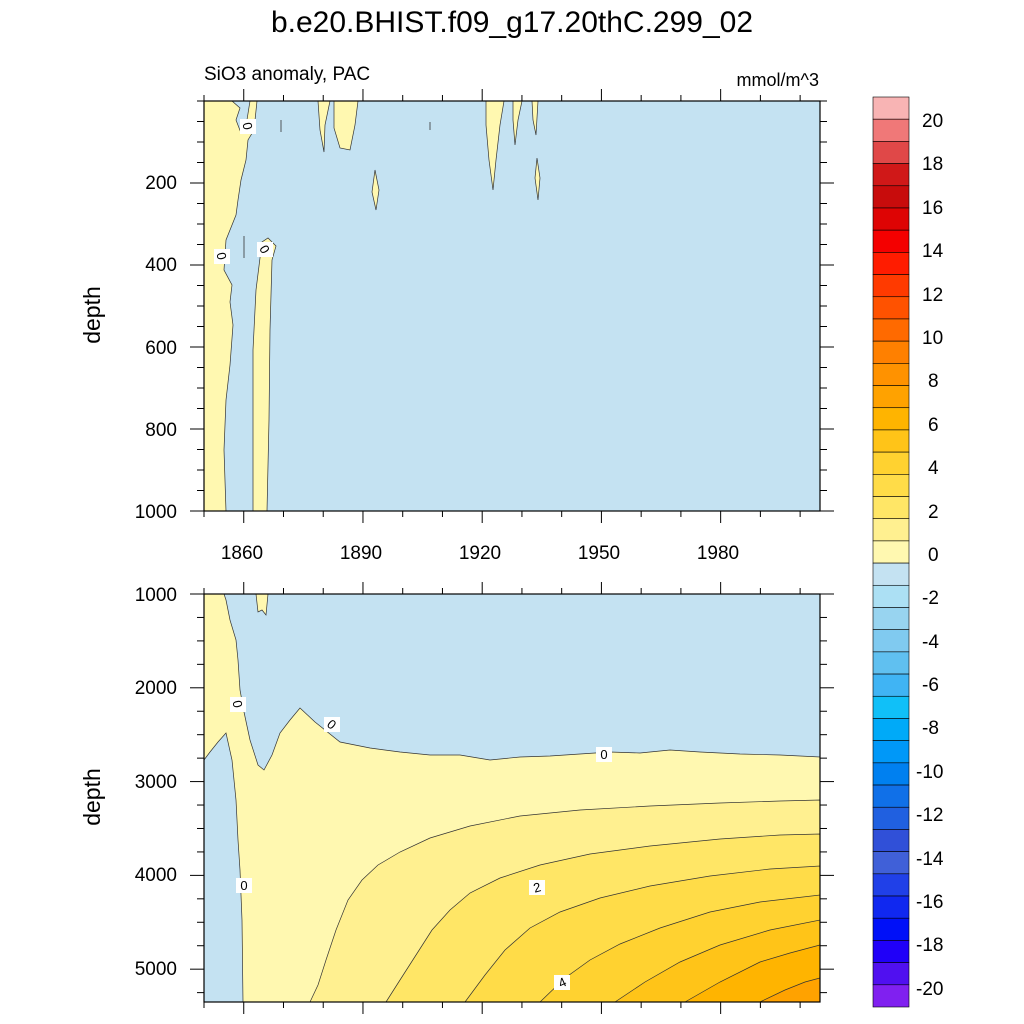  What do you see at coordinates (932, 295) in the screenshot?
I see `colorbar-tick-label: 12` at bounding box center [932, 295].